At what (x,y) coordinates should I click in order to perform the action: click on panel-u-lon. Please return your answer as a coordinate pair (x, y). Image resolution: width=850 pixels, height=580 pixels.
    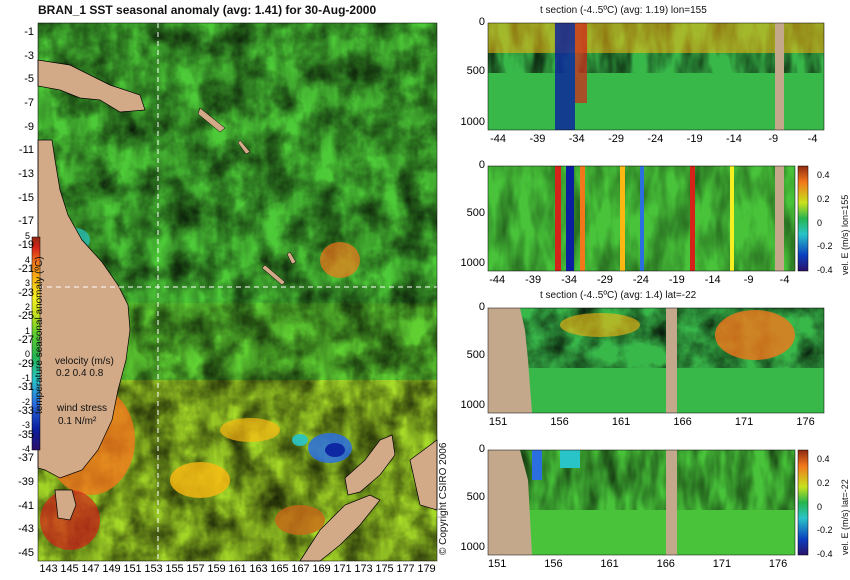
    Looking at the image, I should click on (648, 218).